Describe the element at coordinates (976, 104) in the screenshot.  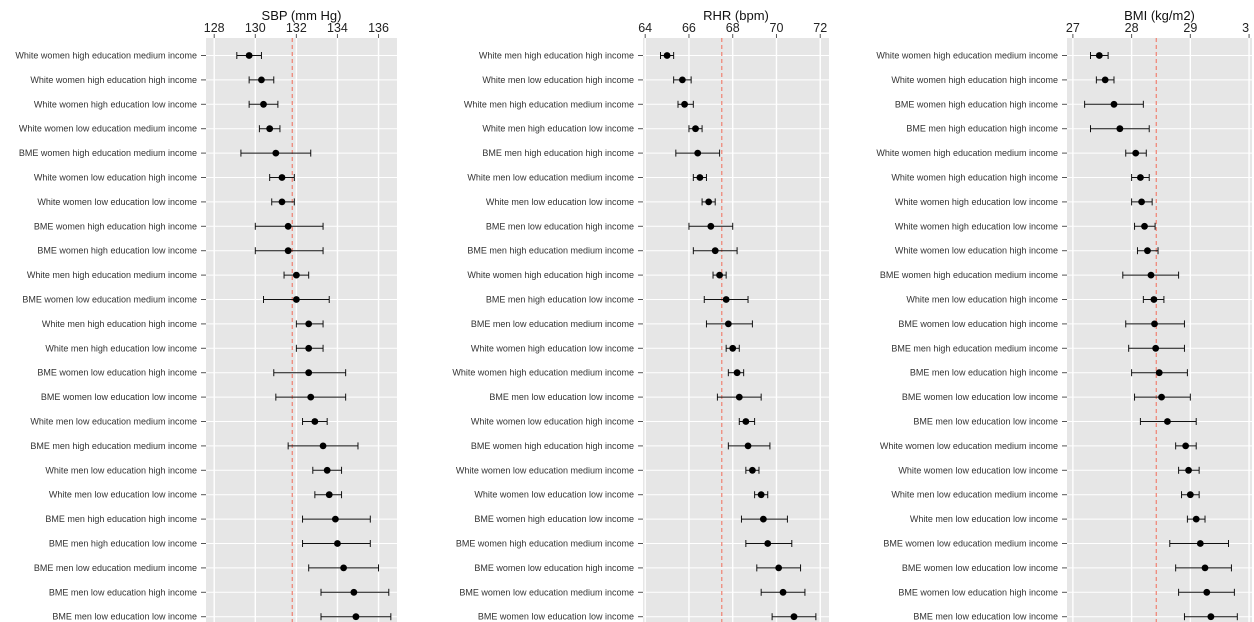
I see `category-label: BME women high education high income` at that location.